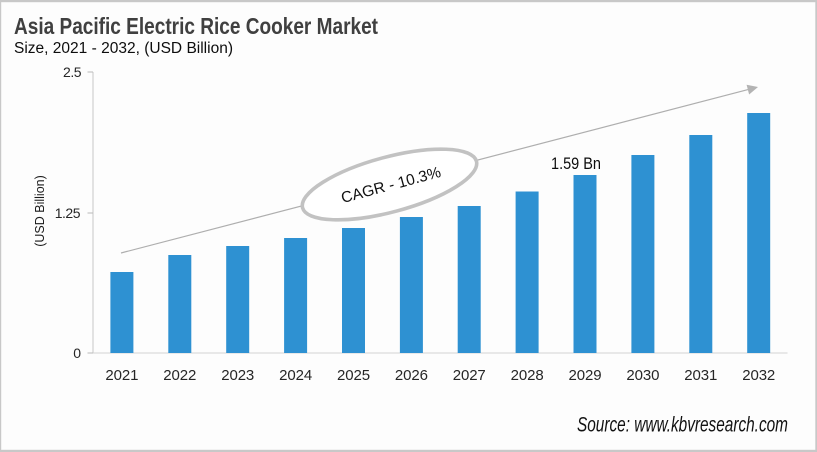  Describe the element at coordinates (758, 375) in the screenshot. I see `svg-text: 2032` at that location.